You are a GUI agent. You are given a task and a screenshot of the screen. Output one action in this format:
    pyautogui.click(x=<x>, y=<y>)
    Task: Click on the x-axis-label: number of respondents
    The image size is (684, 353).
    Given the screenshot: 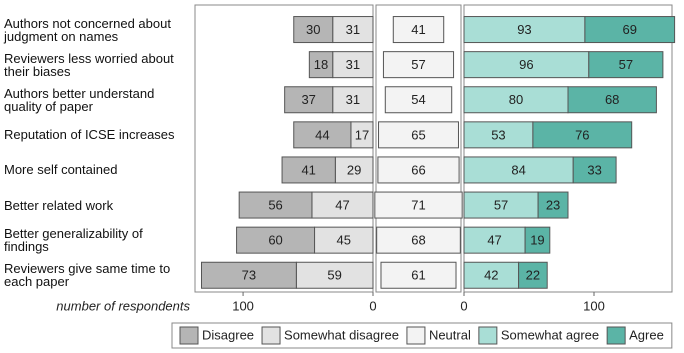 What is the action you would take?
    pyautogui.click(x=123, y=305)
    